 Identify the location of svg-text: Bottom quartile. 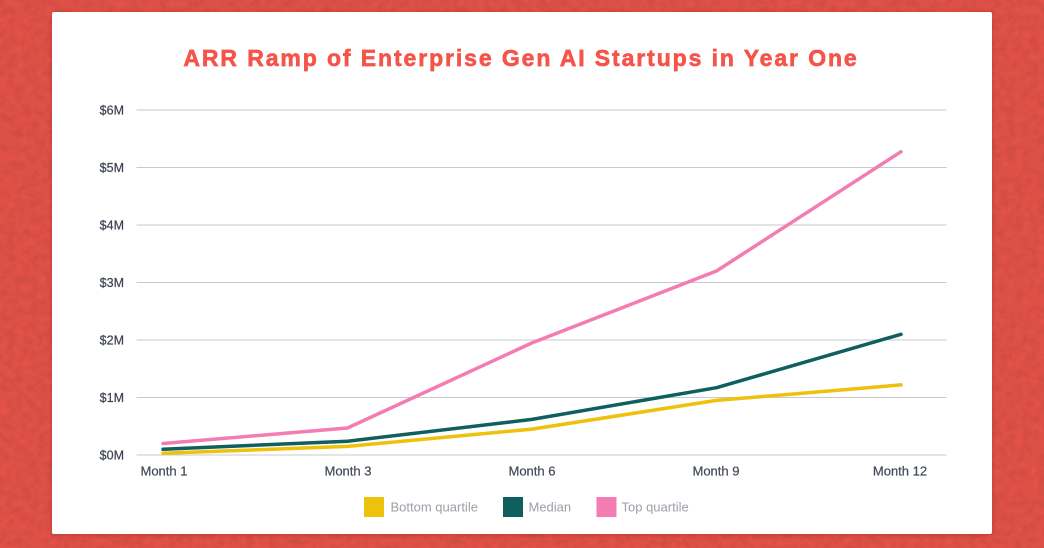
(434, 507).